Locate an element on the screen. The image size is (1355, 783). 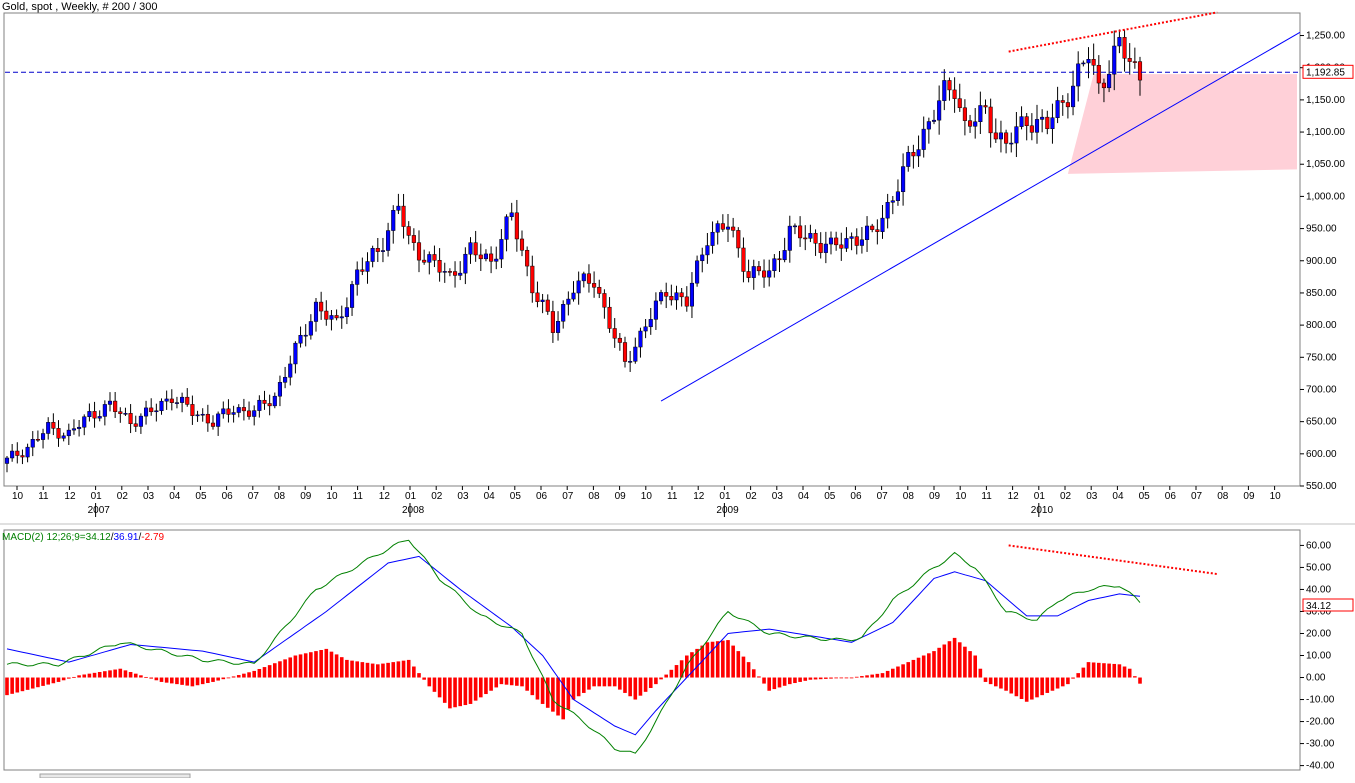
scrollbar is located at coordinates (115, 776).